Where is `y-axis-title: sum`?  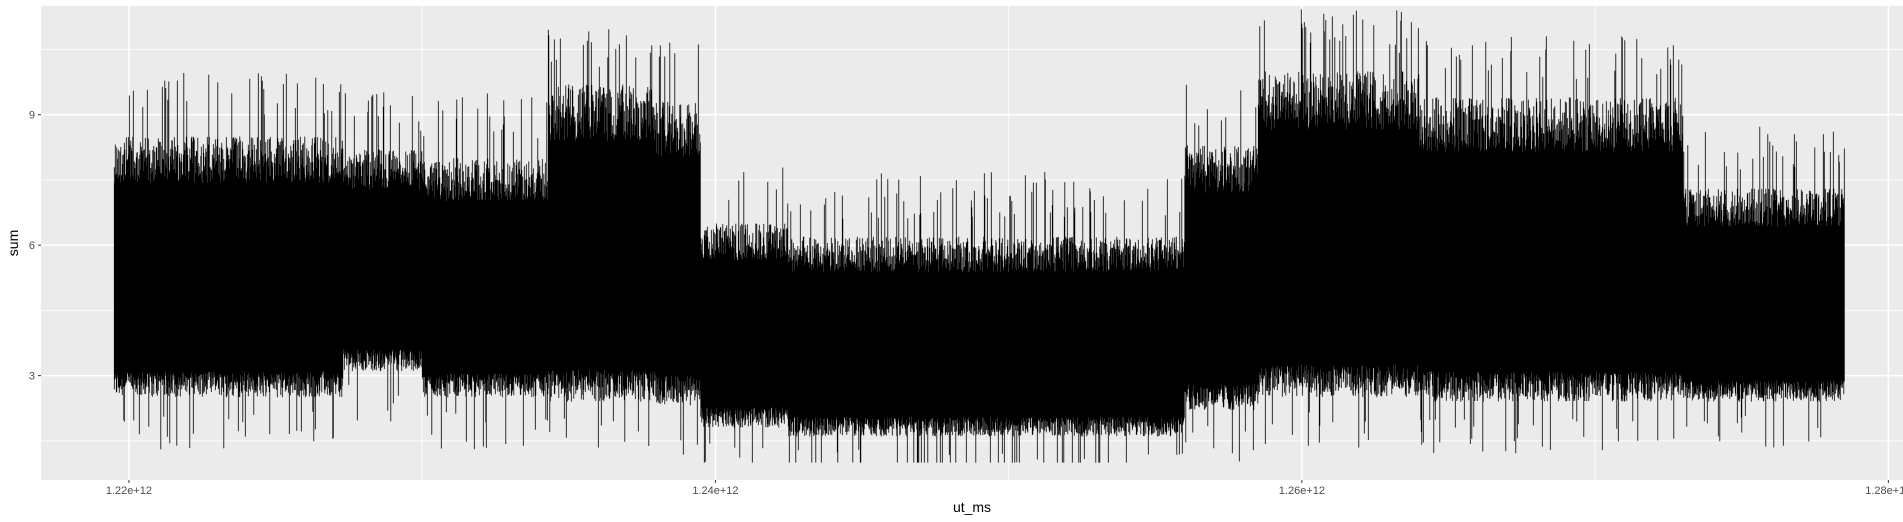
y-axis-title: sum is located at coordinates (13, 243).